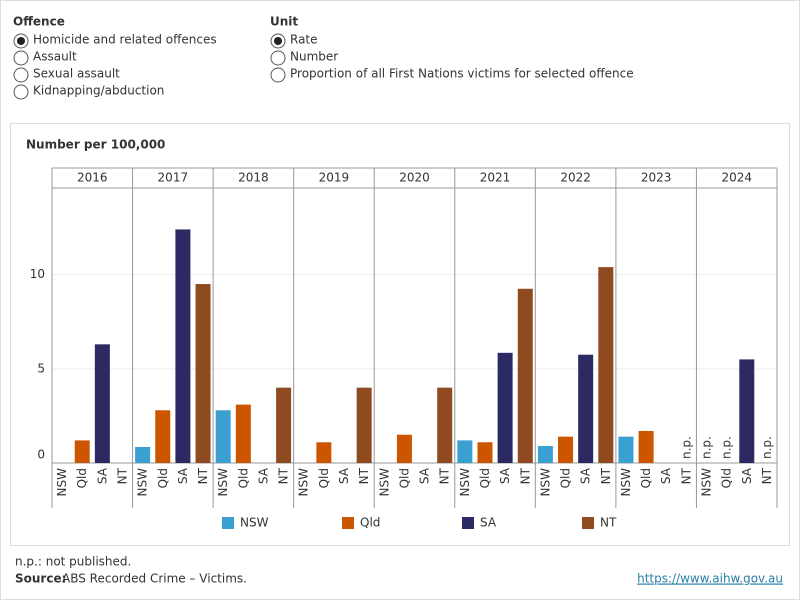 This screenshot has height=600, width=800. Describe the element at coordinates (55, 57) in the screenshot. I see `radio-label: Assault` at that location.